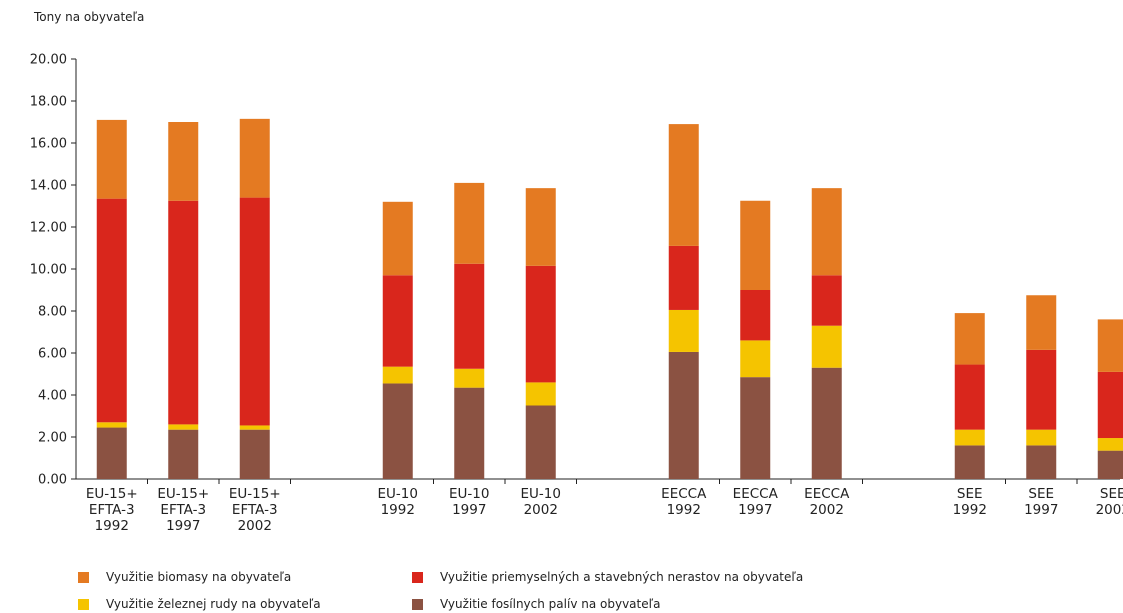  Describe the element at coordinates (48, 186) in the screenshot. I see `y-tick-label-7: 14.00` at that location.